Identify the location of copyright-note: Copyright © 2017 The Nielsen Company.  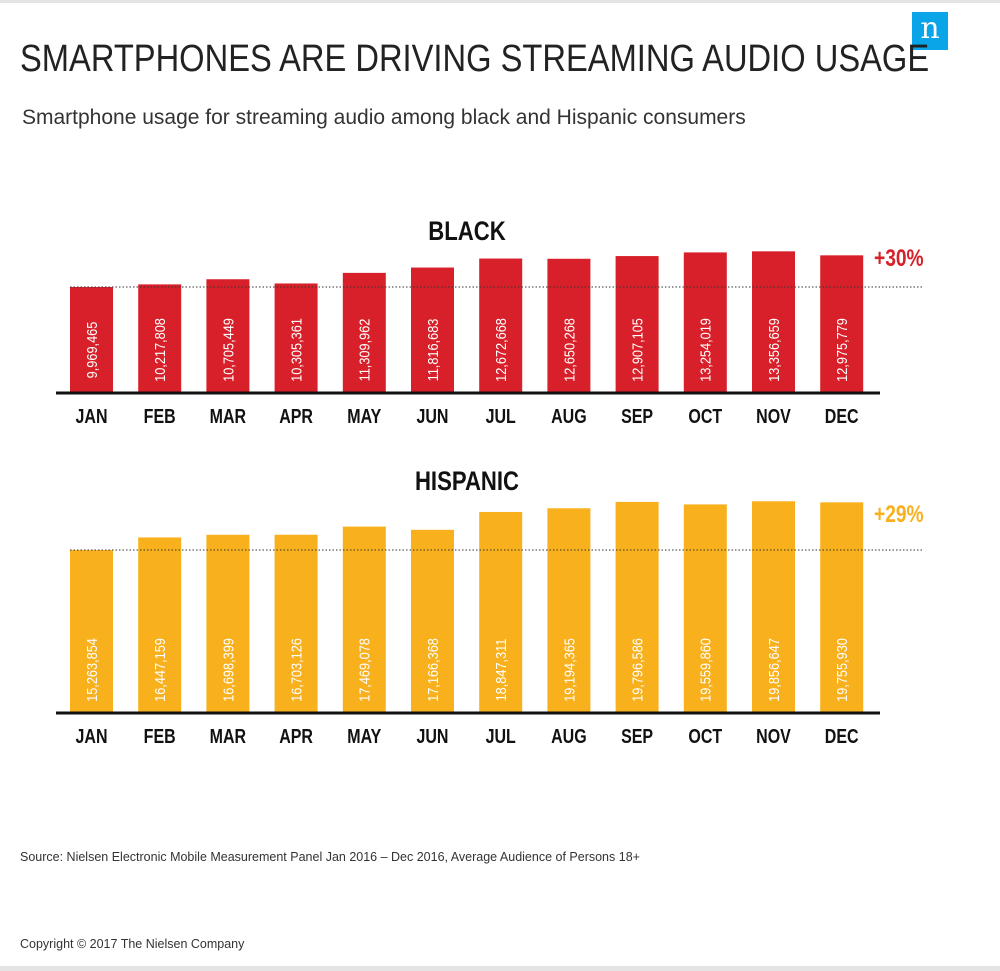
(132, 944).